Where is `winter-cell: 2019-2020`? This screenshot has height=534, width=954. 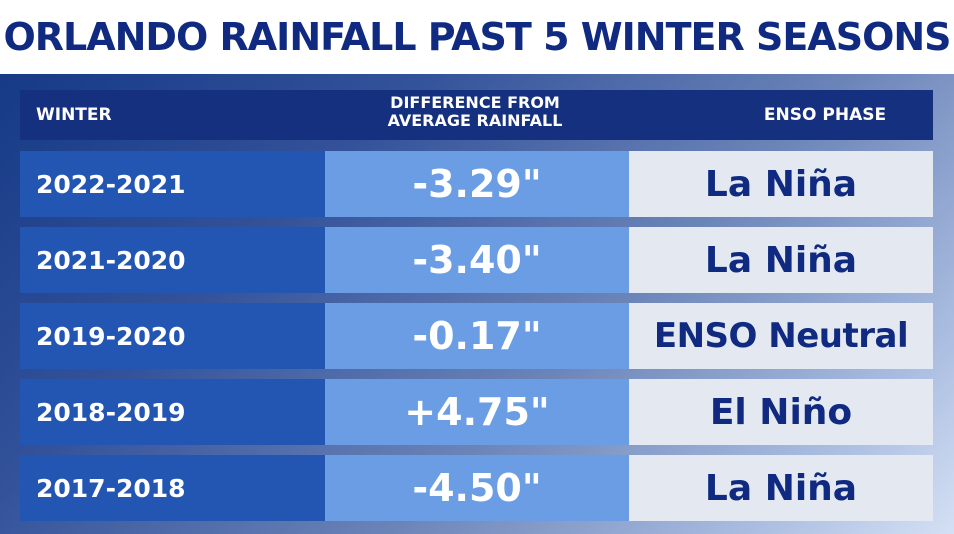
winter-cell: 2019-2020 is located at coordinates (172, 336).